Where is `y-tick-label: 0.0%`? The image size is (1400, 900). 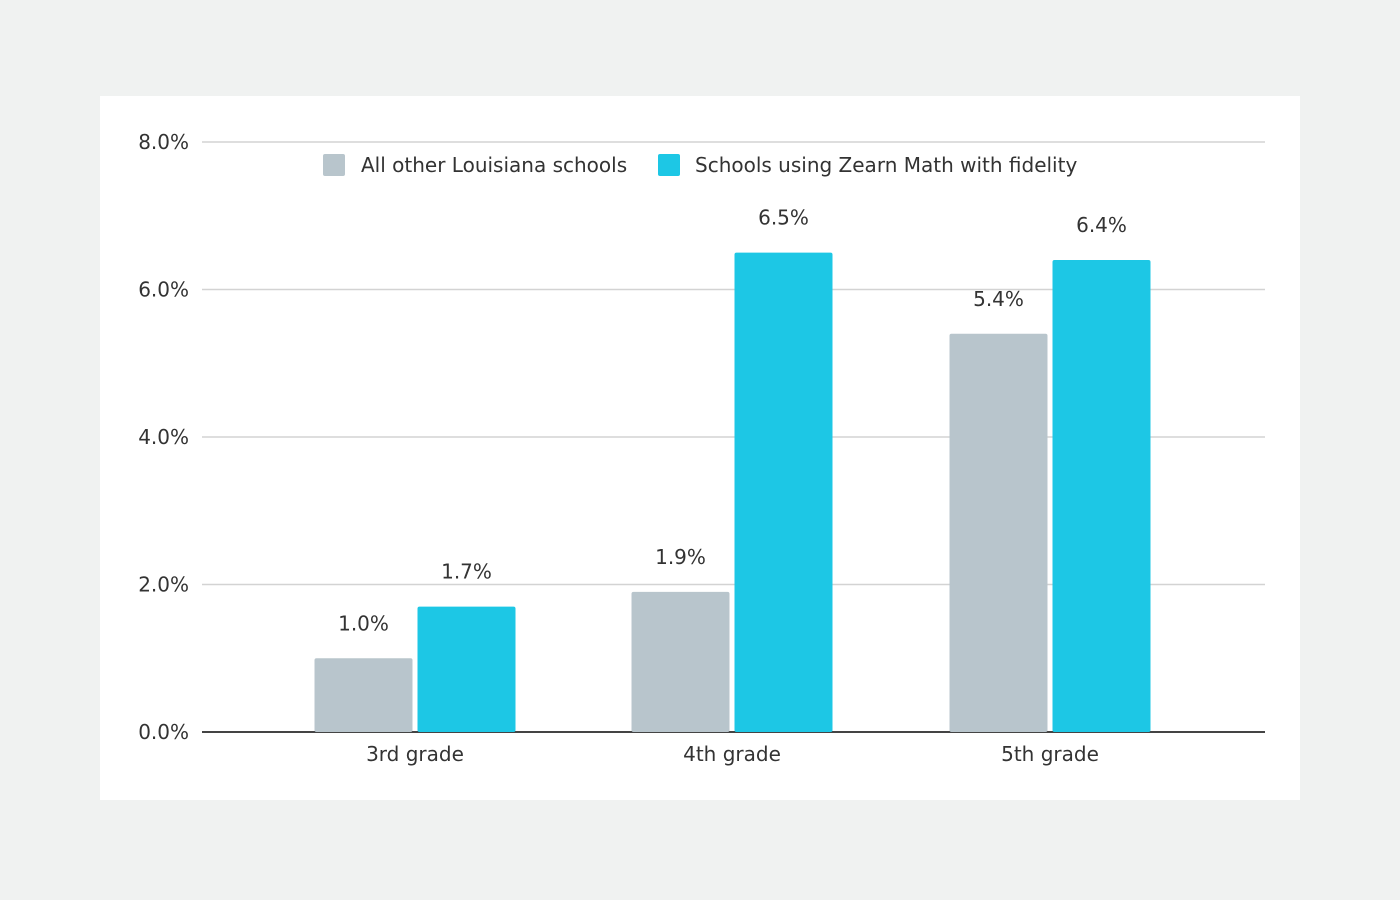
y-tick-label: 0.0% is located at coordinates (163, 732).